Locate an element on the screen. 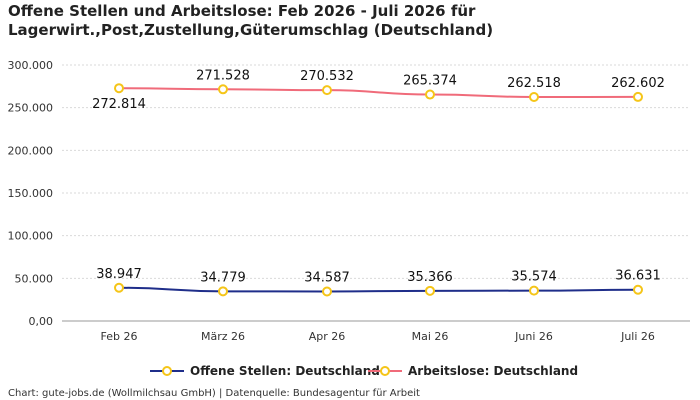 Image resolution: width=700 pixels, height=400 pixels. x-tick-label: März 26 is located at coordinates (223, 336).